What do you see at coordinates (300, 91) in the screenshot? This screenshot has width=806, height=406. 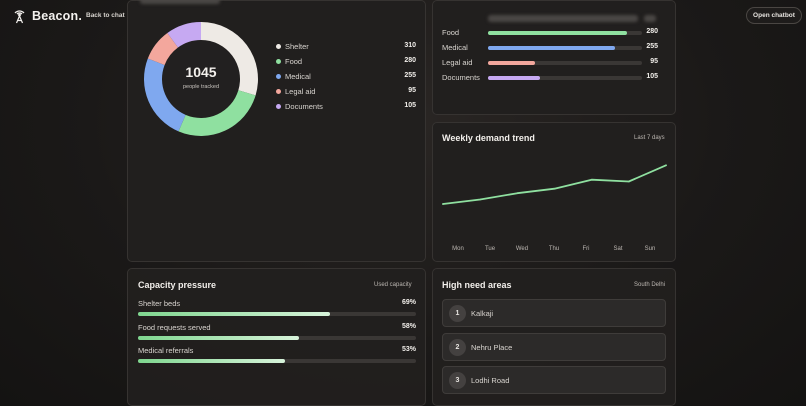 I see `legend-label: Legal aid` at bounding box center [300, 91].